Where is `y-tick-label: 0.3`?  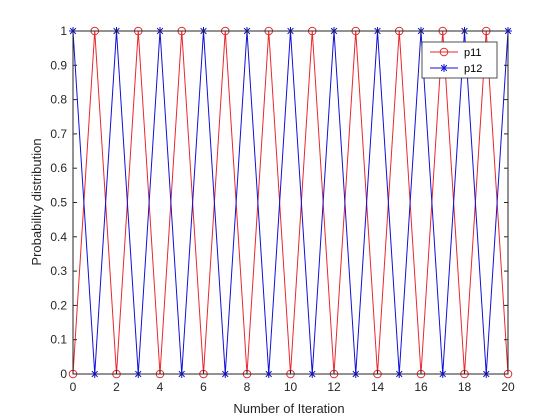 y-tick-label: 0.3 is located at coordinates (58, 271).